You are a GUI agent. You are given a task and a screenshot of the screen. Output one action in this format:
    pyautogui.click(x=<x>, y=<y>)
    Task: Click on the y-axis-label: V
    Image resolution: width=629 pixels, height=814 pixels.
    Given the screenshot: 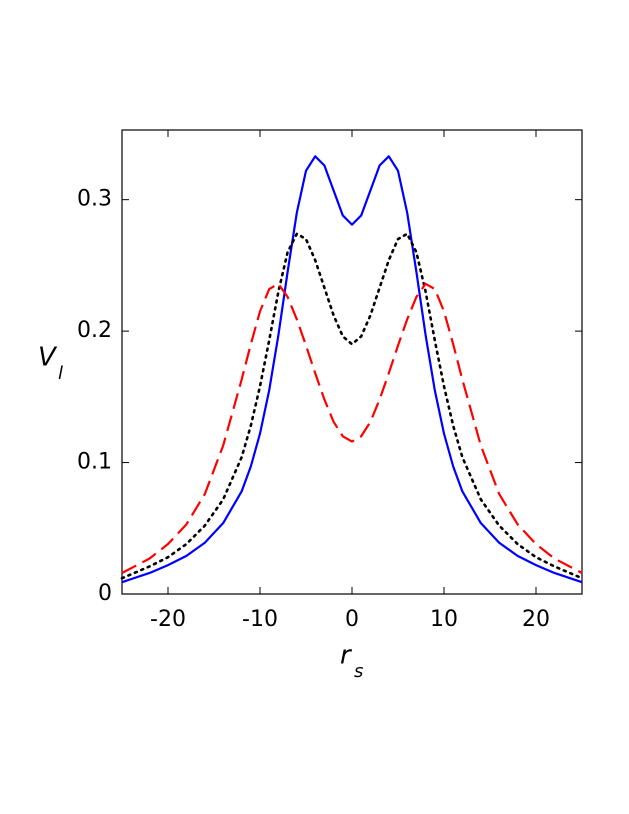 What is the action you would take?
    pyautogui.click(x=48, y=358)
    